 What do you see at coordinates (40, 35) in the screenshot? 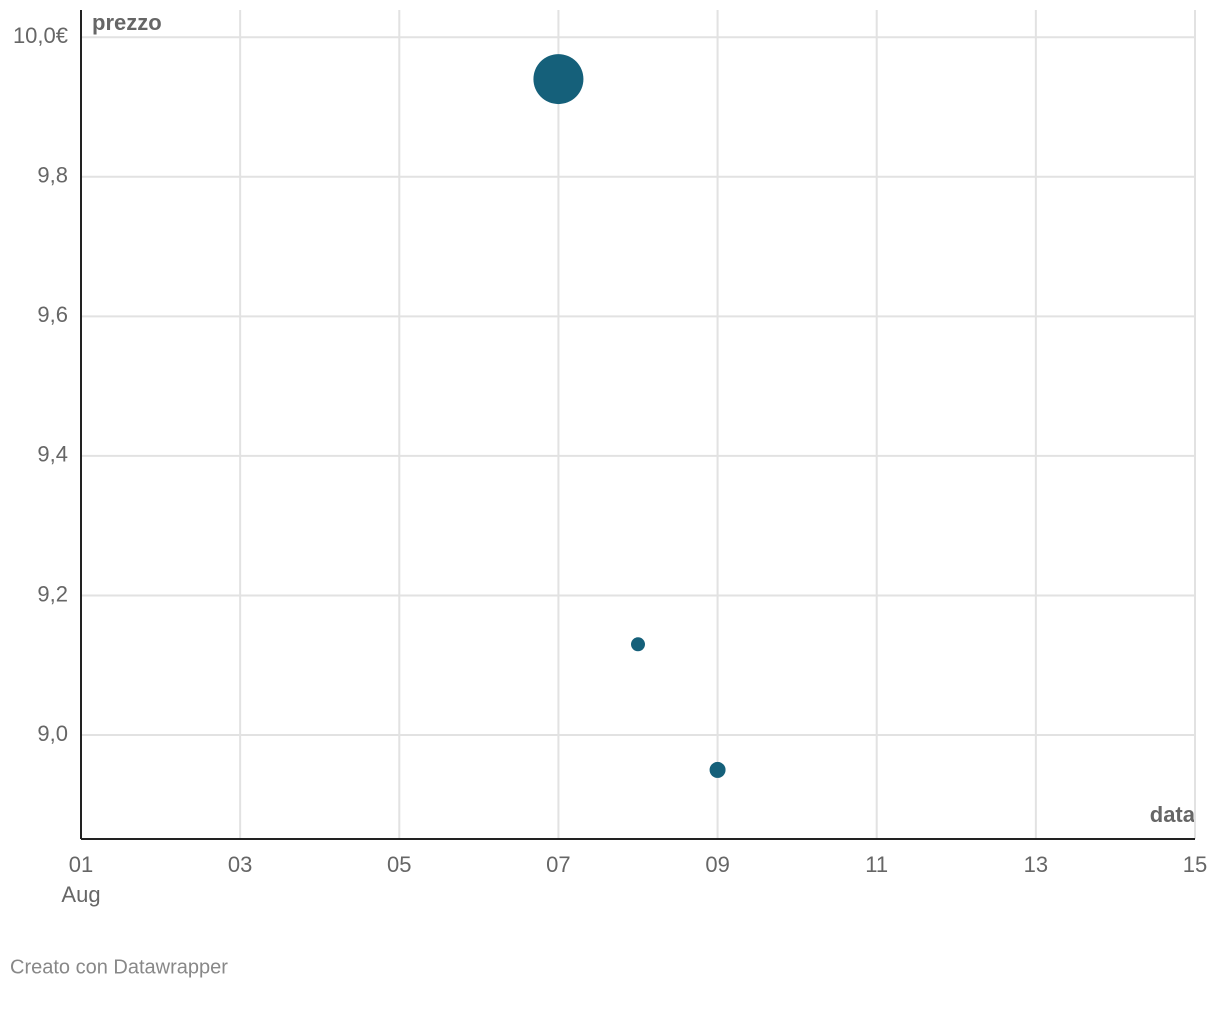
I see `y-tick-label: 10,0€` at bounding box center [40, 35].